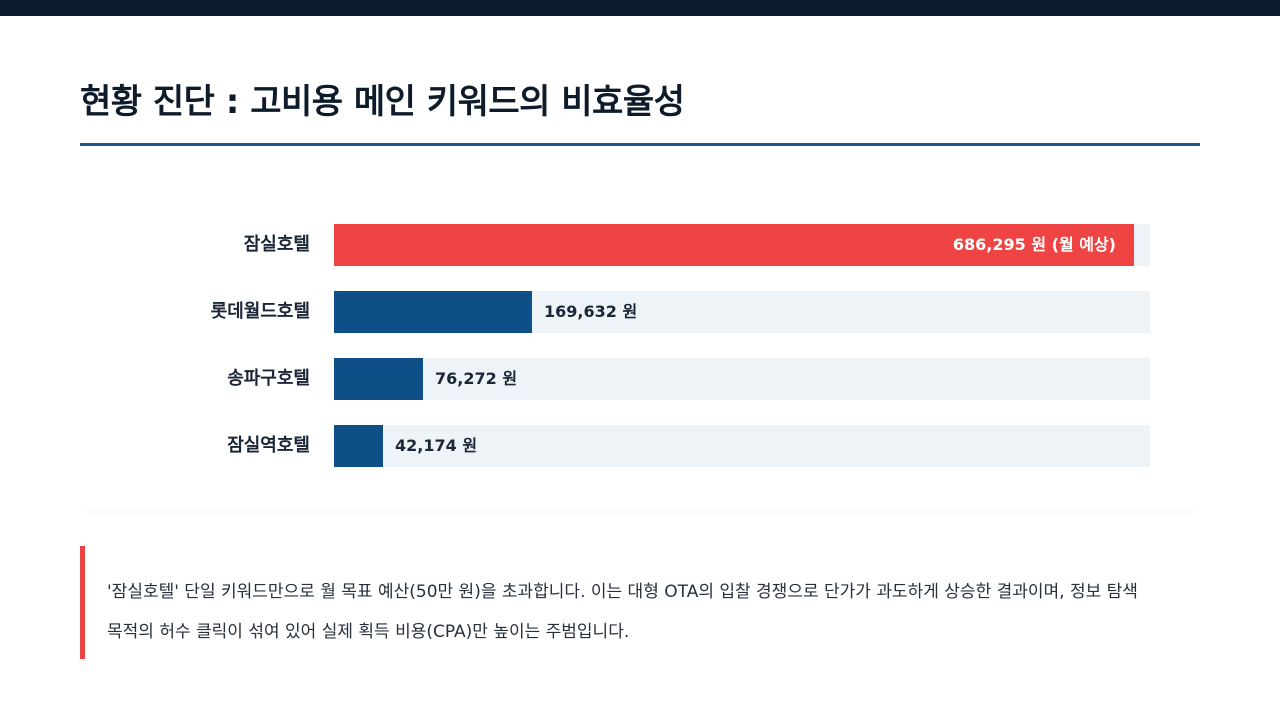 The width and height of the screenshot is (1280, 720). I want to click on top-accent-bar, so click(640, 8).